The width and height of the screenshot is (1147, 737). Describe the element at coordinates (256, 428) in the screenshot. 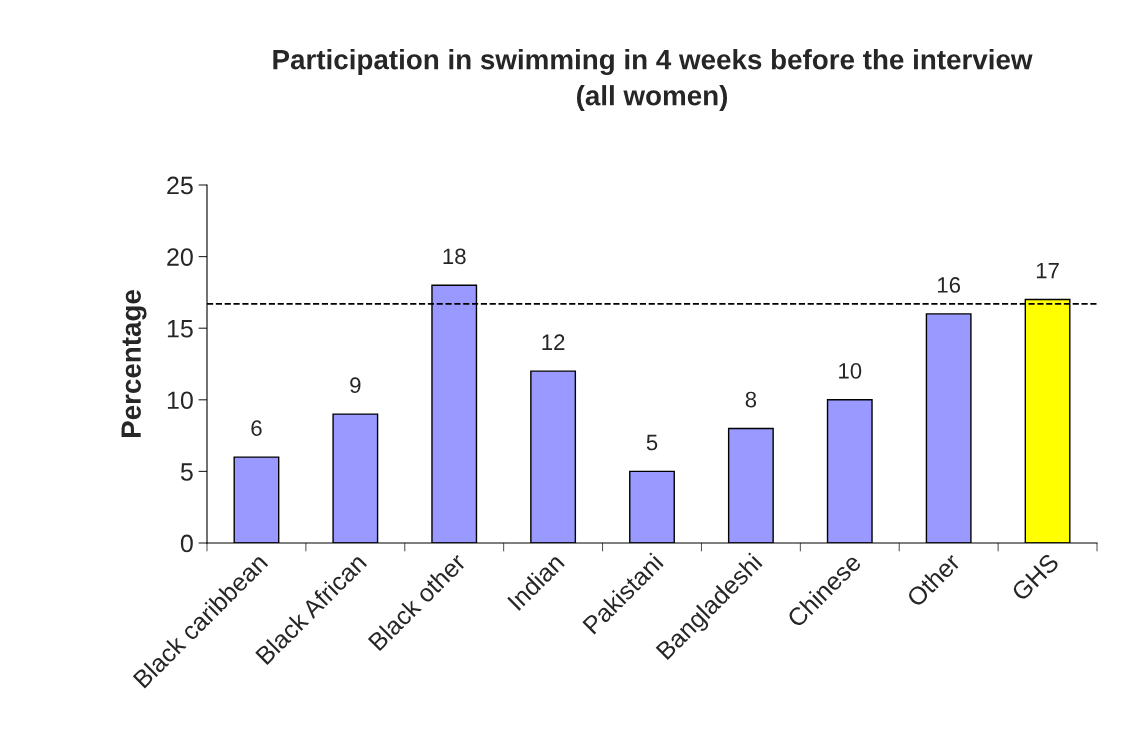

I see `data-label: 6` at that location.